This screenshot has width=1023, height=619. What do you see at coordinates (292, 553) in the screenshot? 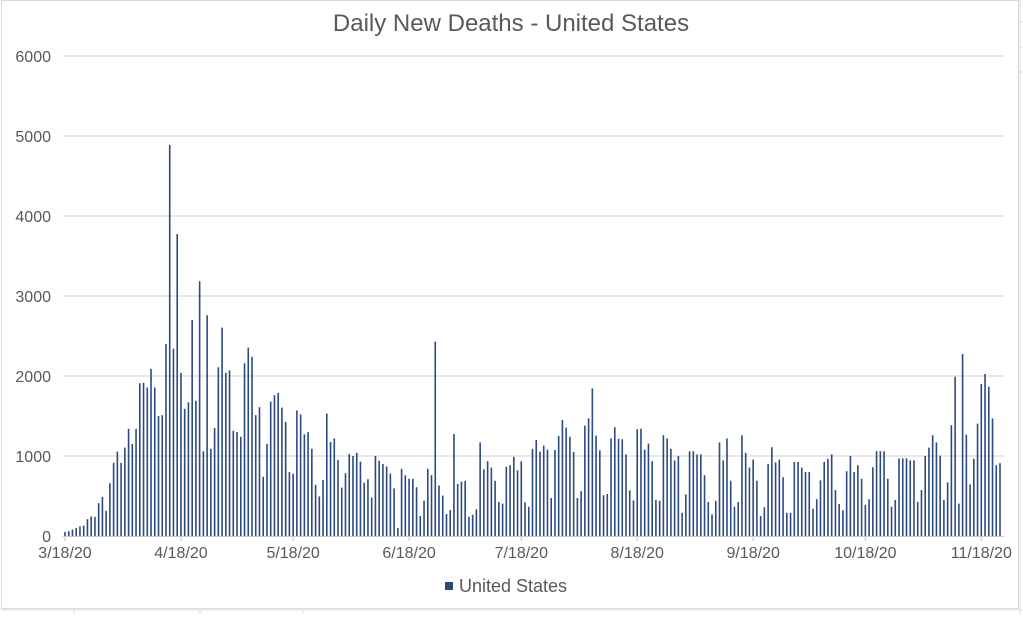
I see `x-tick-label: 5/18/20` at bounding box center [292, 553].